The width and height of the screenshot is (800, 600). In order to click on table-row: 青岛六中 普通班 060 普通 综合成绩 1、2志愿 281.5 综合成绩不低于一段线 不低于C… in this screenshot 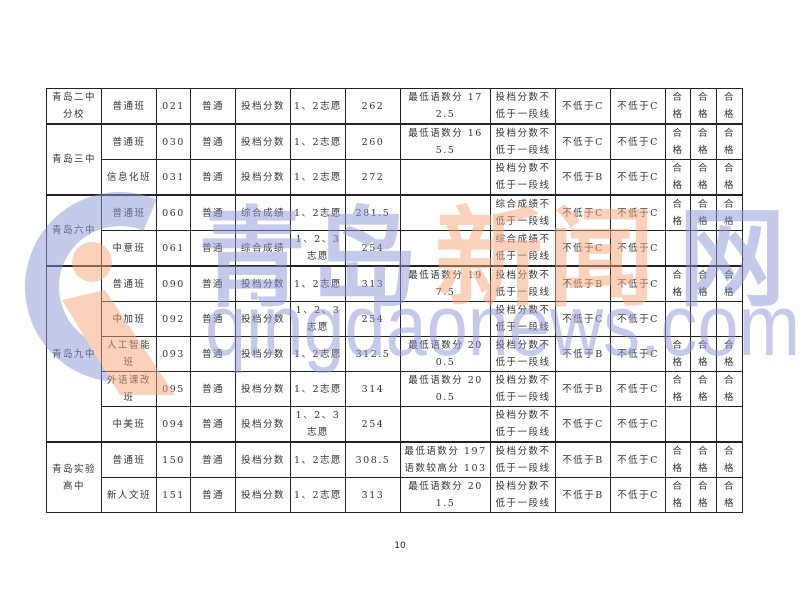, I will do `click(394, 230)`.